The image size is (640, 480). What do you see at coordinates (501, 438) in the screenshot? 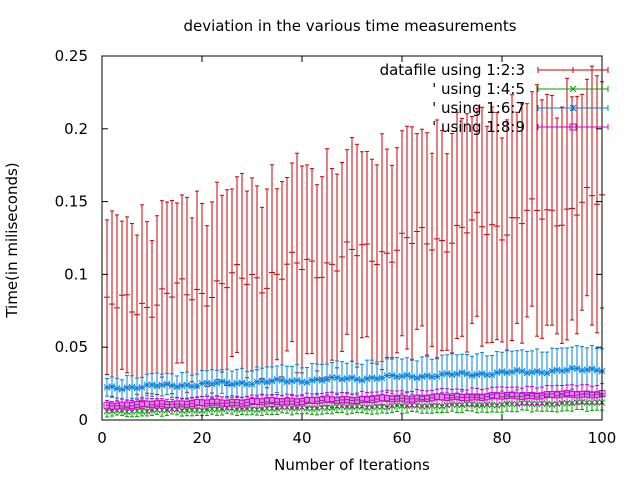
I see `x-tick-label: 80` at bounding box center [501, 438].